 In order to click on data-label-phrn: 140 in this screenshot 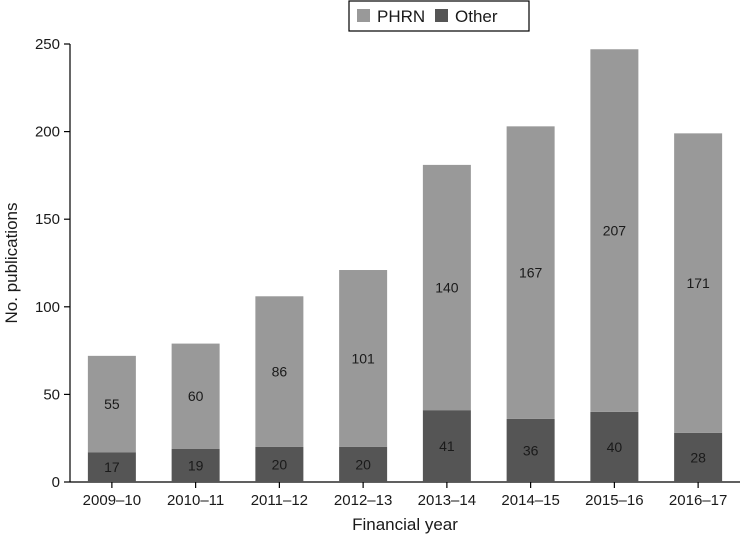, I will do `click(447, 288)`.